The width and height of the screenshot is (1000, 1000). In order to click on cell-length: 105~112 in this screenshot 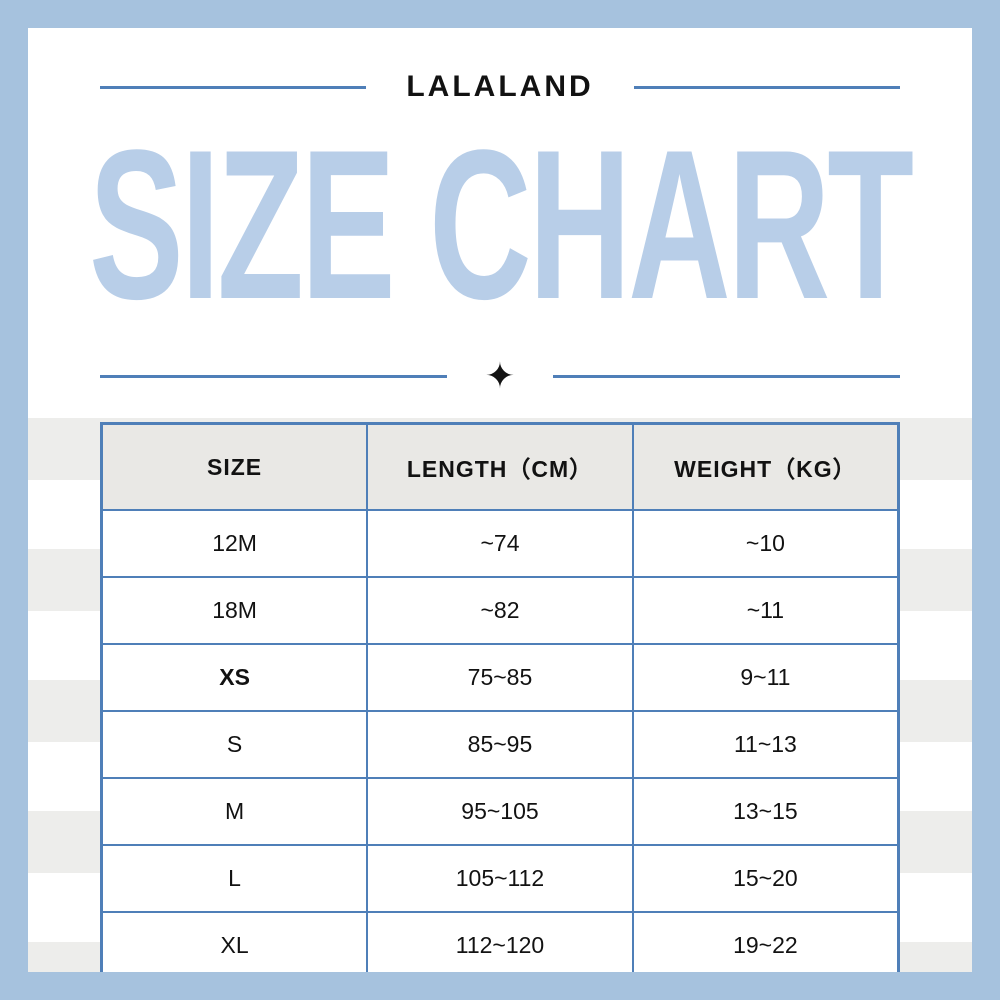, I will do `click(500, 878)`.